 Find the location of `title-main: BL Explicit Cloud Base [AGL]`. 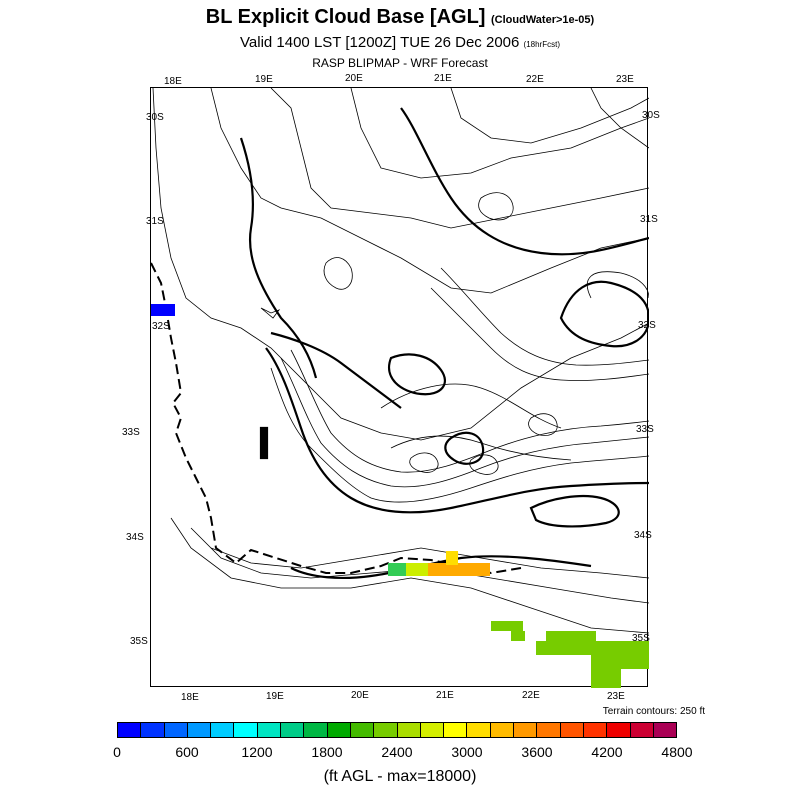

title-main: BL Explicit Cloud Base [AGL] is located at coordinates (345, 17).